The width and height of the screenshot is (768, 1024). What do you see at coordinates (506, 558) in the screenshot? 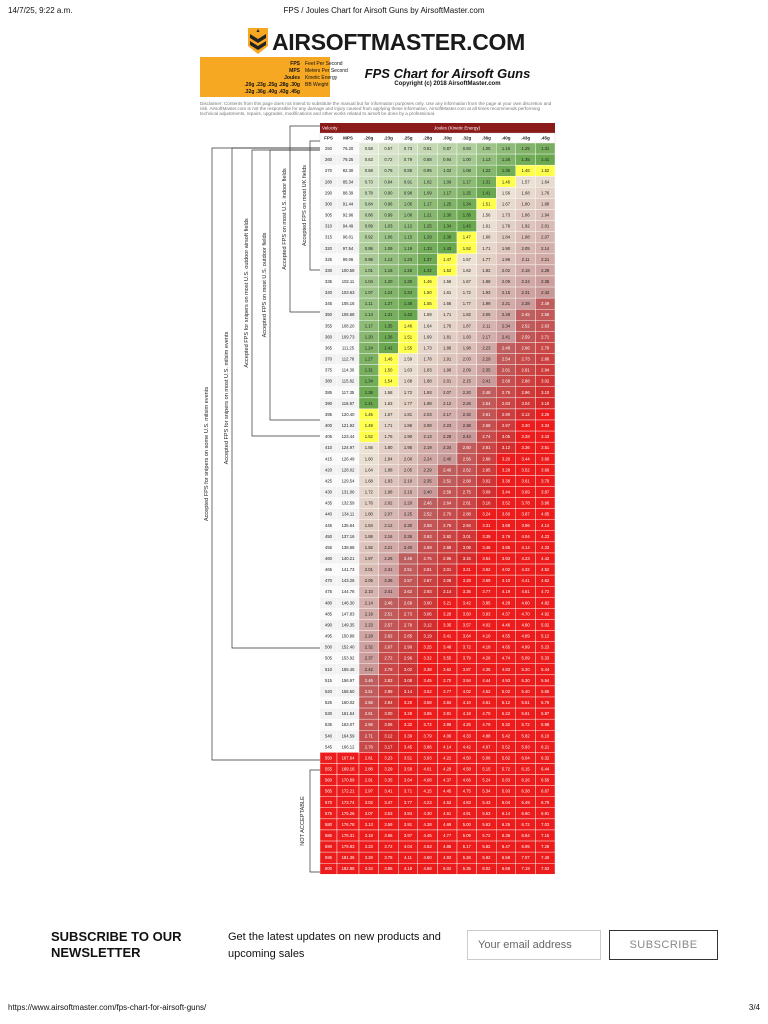
I see `cell: 3.93` at bounding box center [506, 558].